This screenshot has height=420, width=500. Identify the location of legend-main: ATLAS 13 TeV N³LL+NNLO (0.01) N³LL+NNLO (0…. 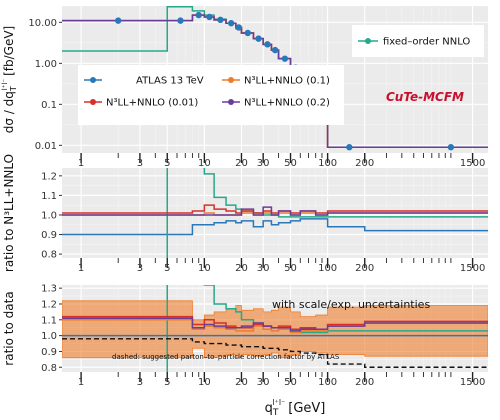
(211, 95).